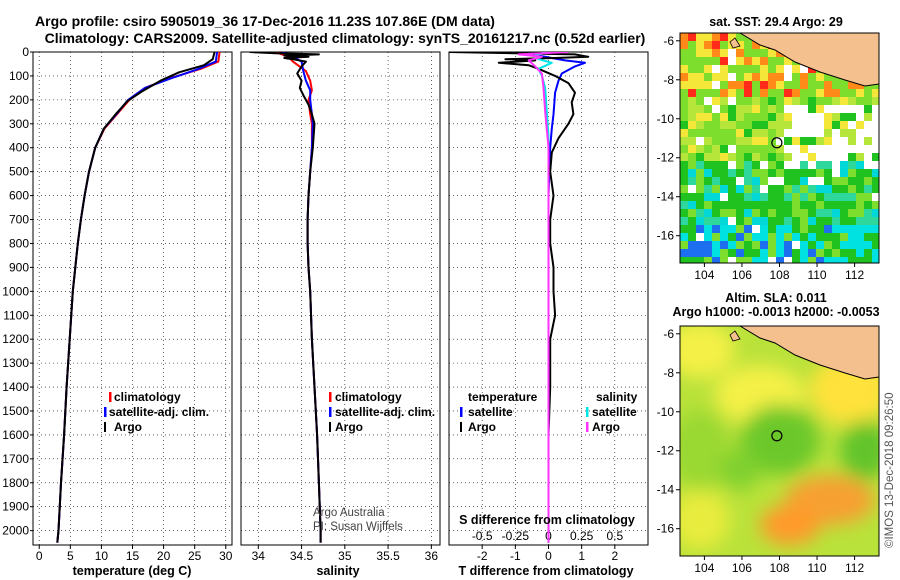  What do you see at coordinates (547, 554) in the screenshot?
I see `difference-x-ticks: -2 -1 0 1 2` at bounding box center [547, 554].